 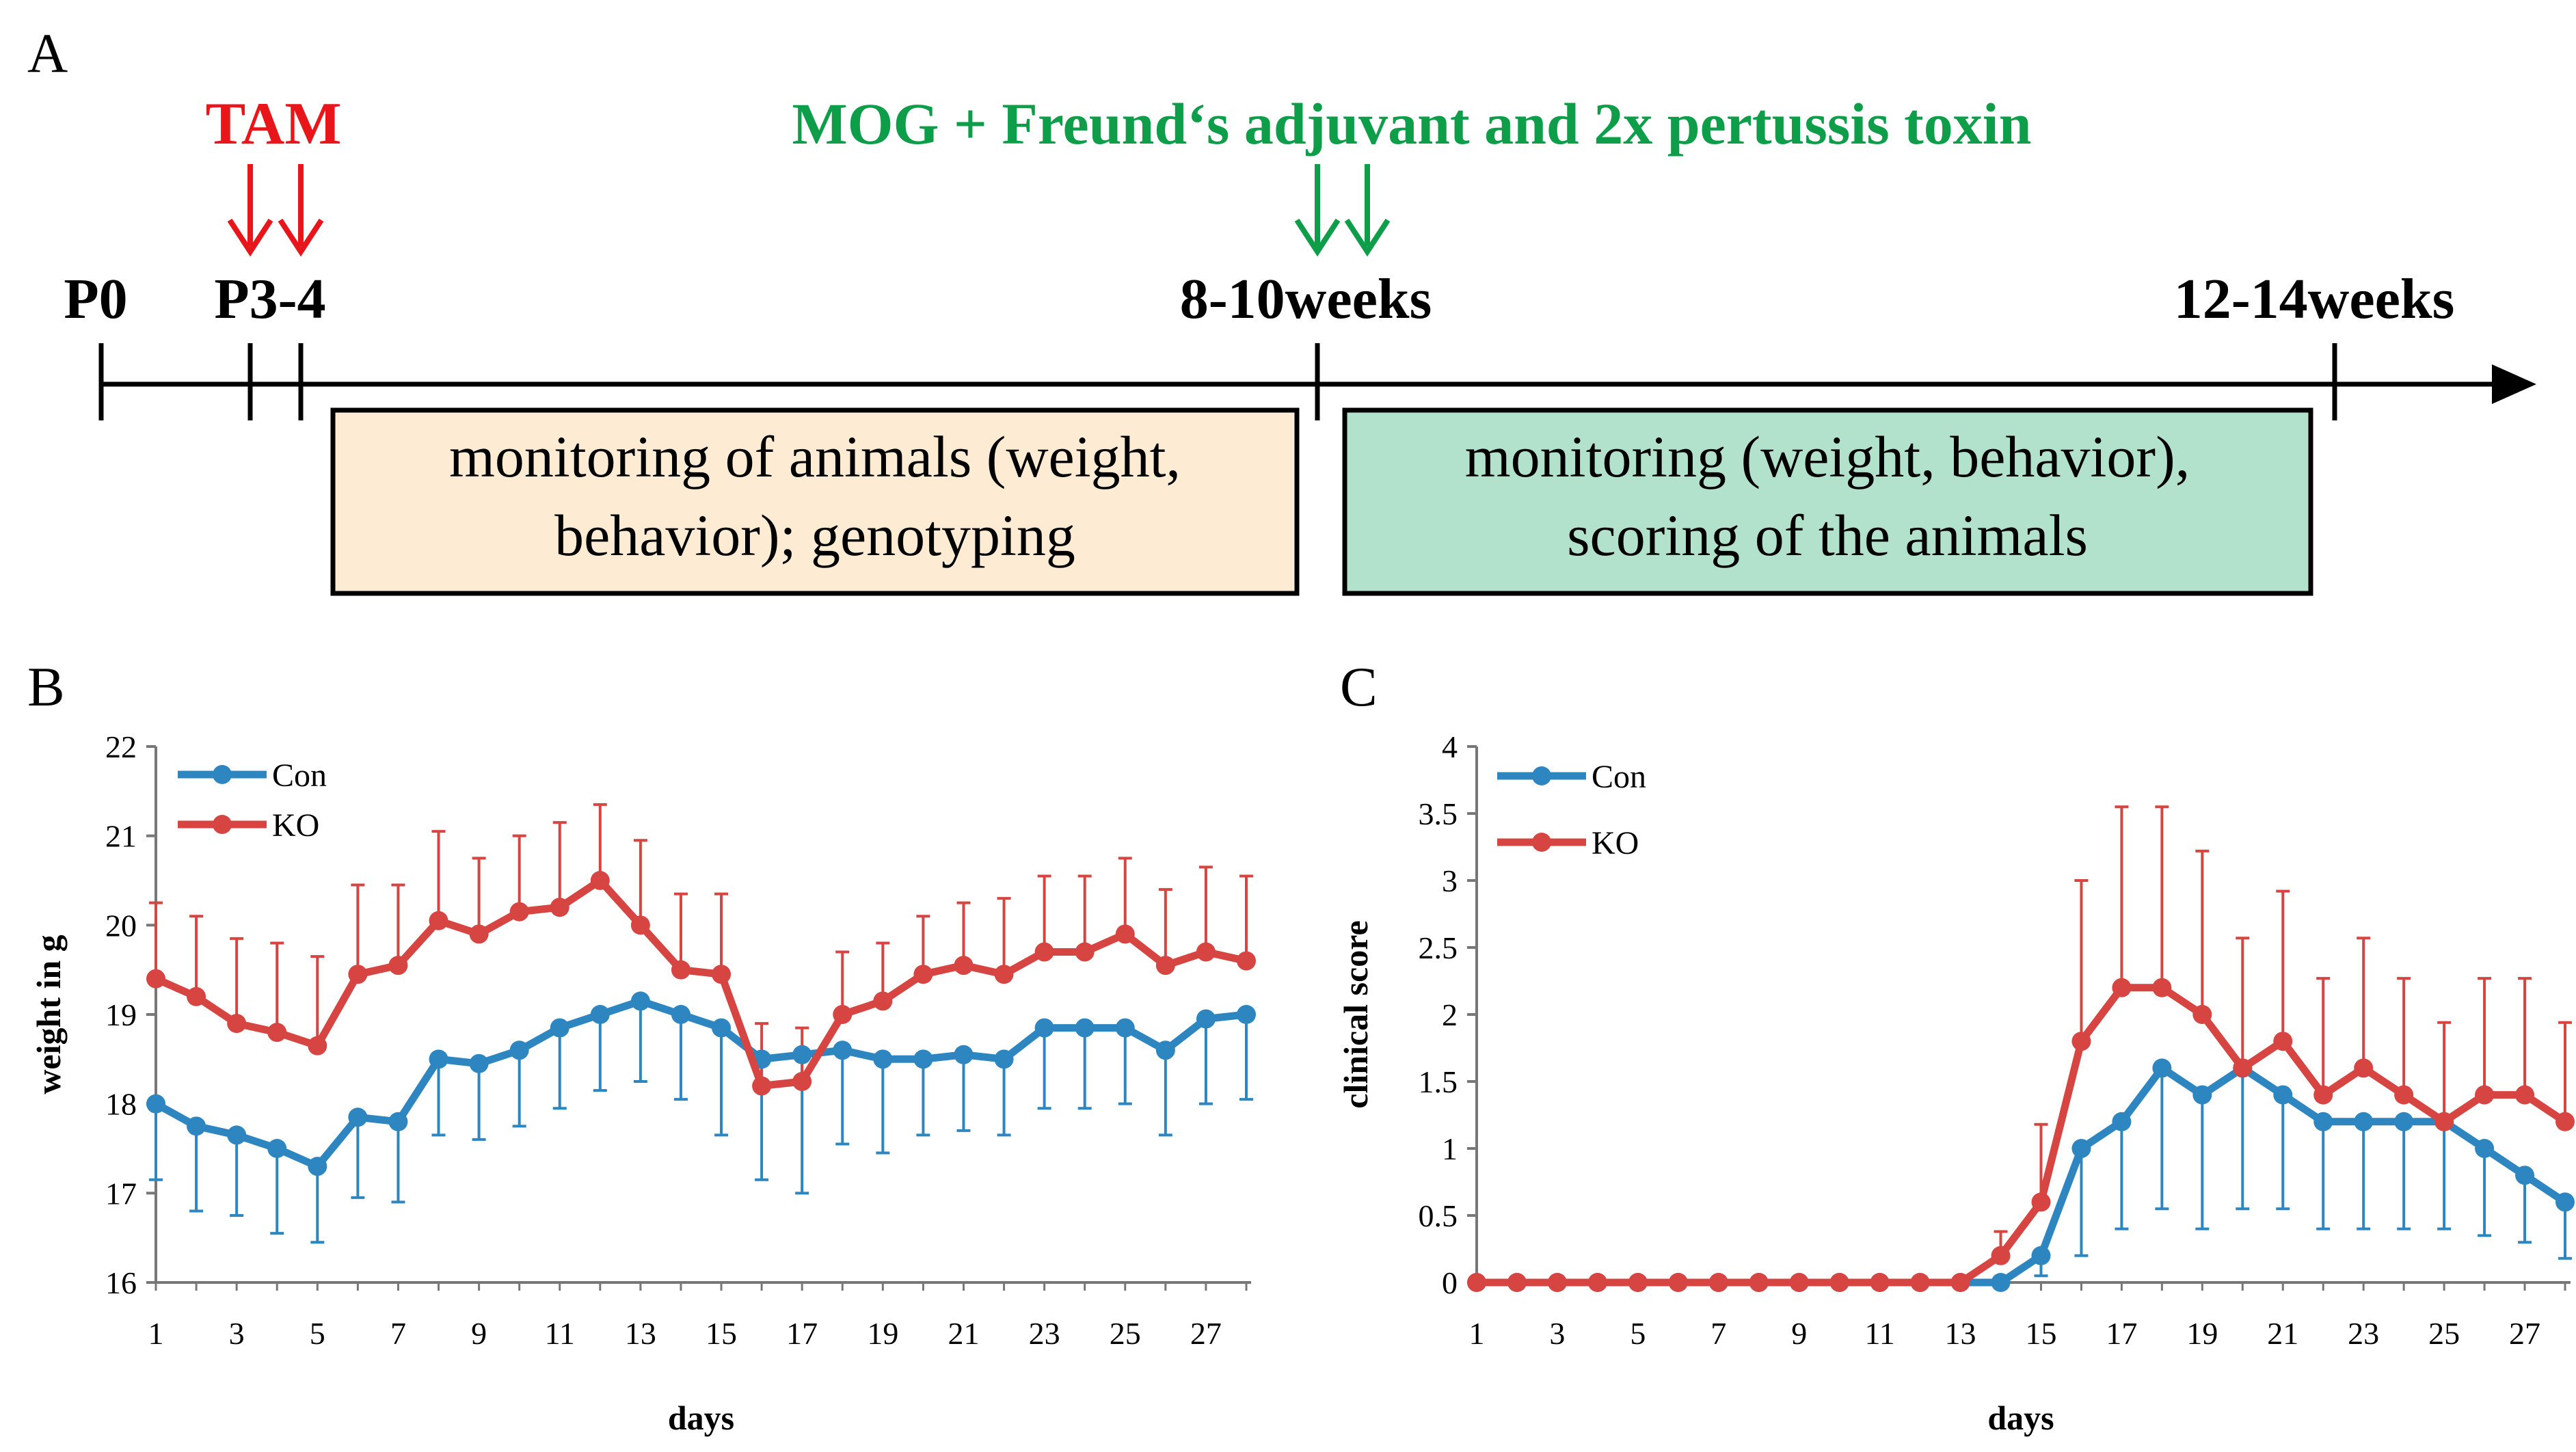 What do you see at coordinates (882, 1333) in the screenshot?
I see `weight-chart-x-tick-label: 19` at bounding box center [882, 1333].